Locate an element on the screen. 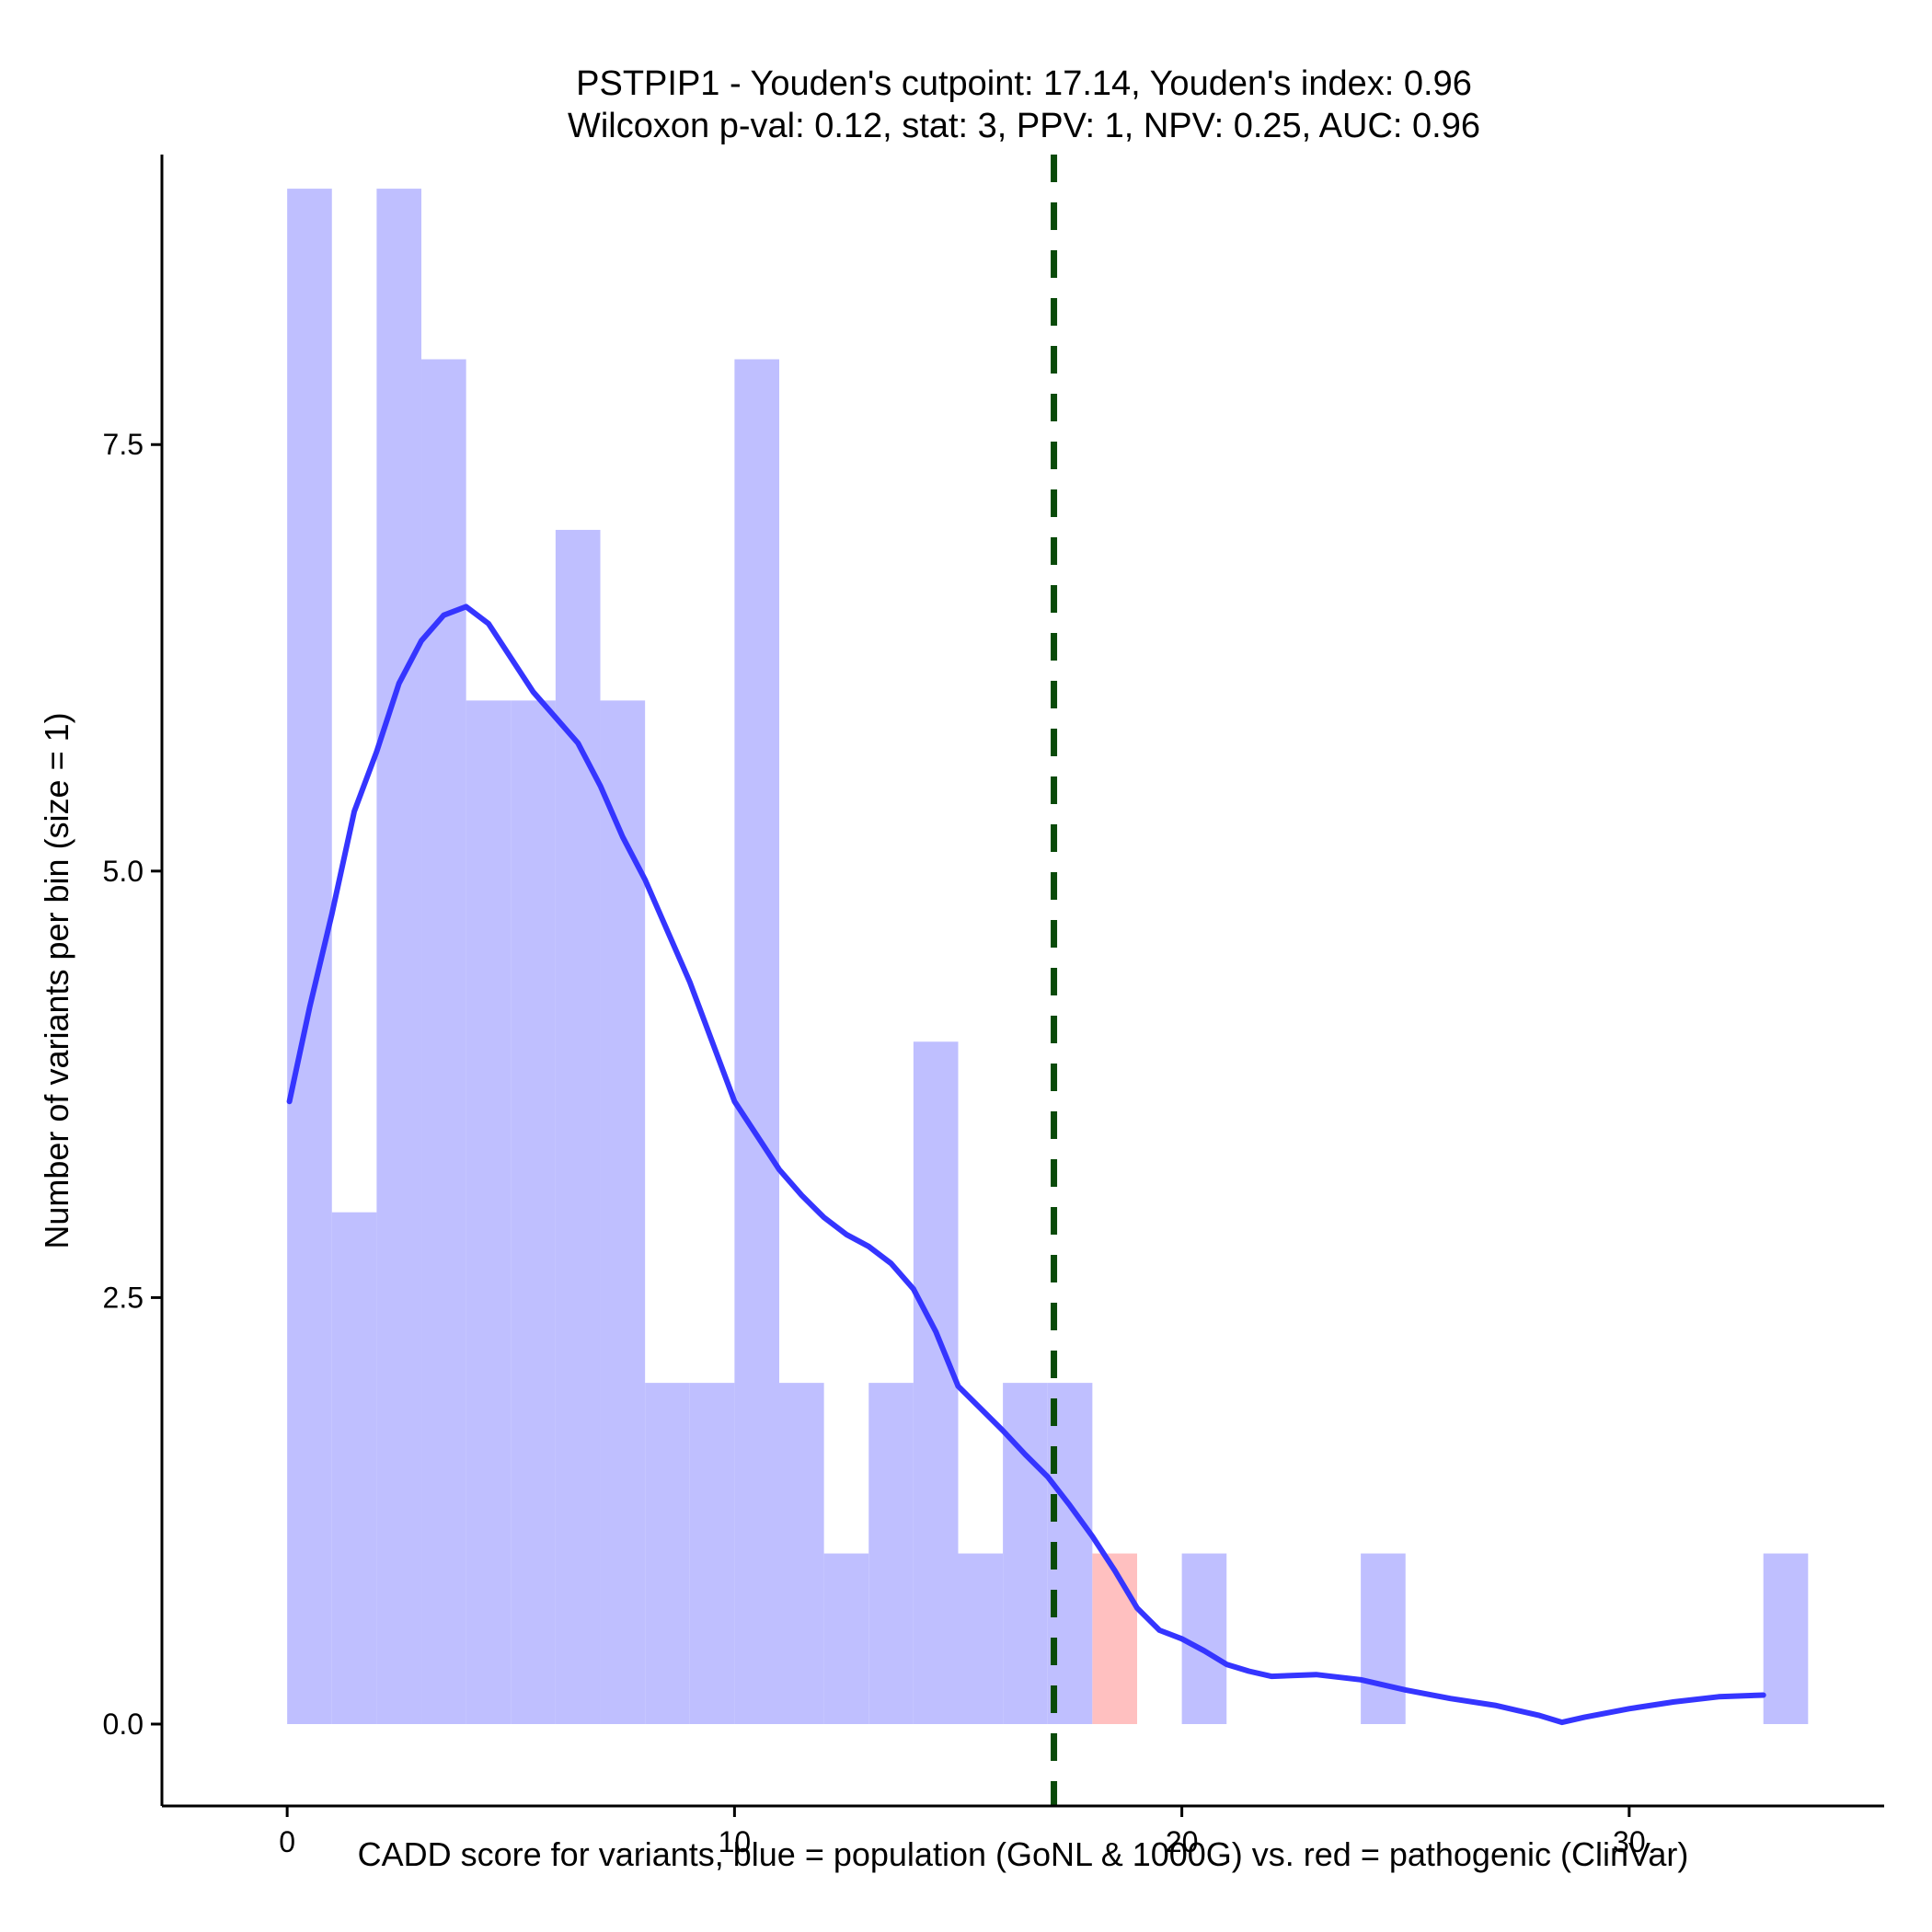 The width and height of the screenshot is (1932, 1932). x-tick-label: 0 is located at coordinates (287, 1841).